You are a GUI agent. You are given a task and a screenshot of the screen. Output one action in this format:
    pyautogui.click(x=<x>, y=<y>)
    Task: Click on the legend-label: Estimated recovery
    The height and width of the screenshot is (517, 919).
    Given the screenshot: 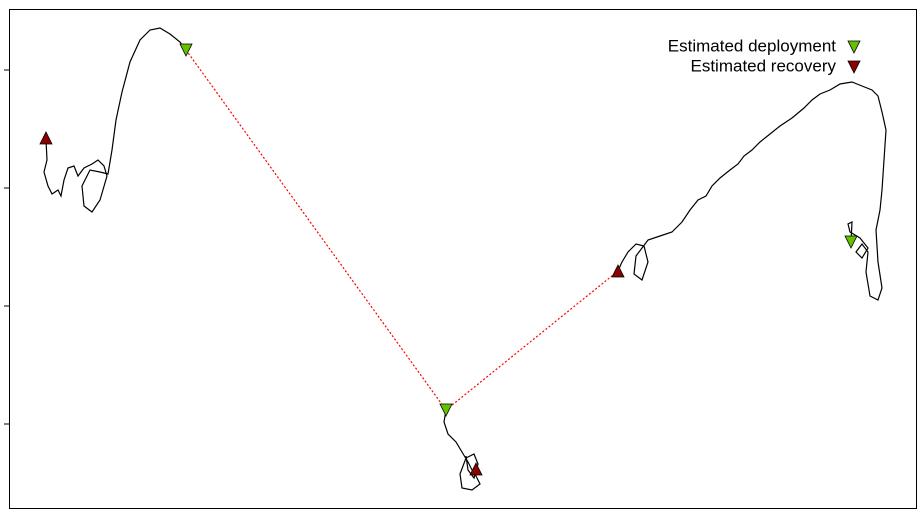 What is the action you would take?
    pyautogui.click(x=764, y=65)
    